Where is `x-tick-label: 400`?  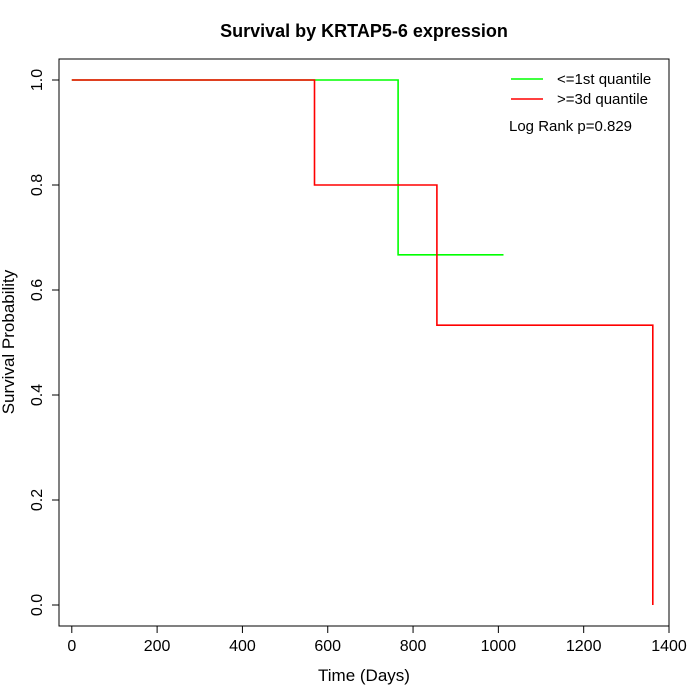 x-tick-label: 400 is located at coordinates (242, 646).